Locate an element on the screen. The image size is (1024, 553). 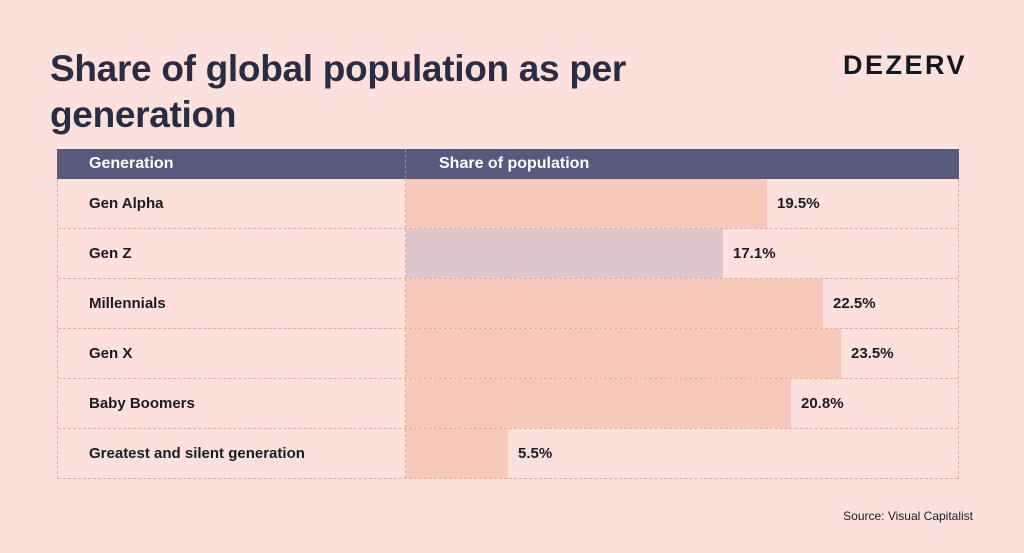
table-header: Generation Share of population is located at coordinates (508, 164).